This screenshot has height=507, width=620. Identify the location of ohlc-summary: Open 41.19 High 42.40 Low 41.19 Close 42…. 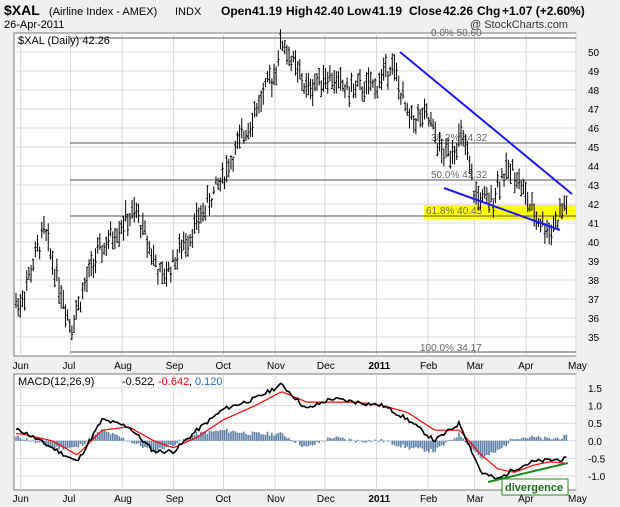
(403, 11).